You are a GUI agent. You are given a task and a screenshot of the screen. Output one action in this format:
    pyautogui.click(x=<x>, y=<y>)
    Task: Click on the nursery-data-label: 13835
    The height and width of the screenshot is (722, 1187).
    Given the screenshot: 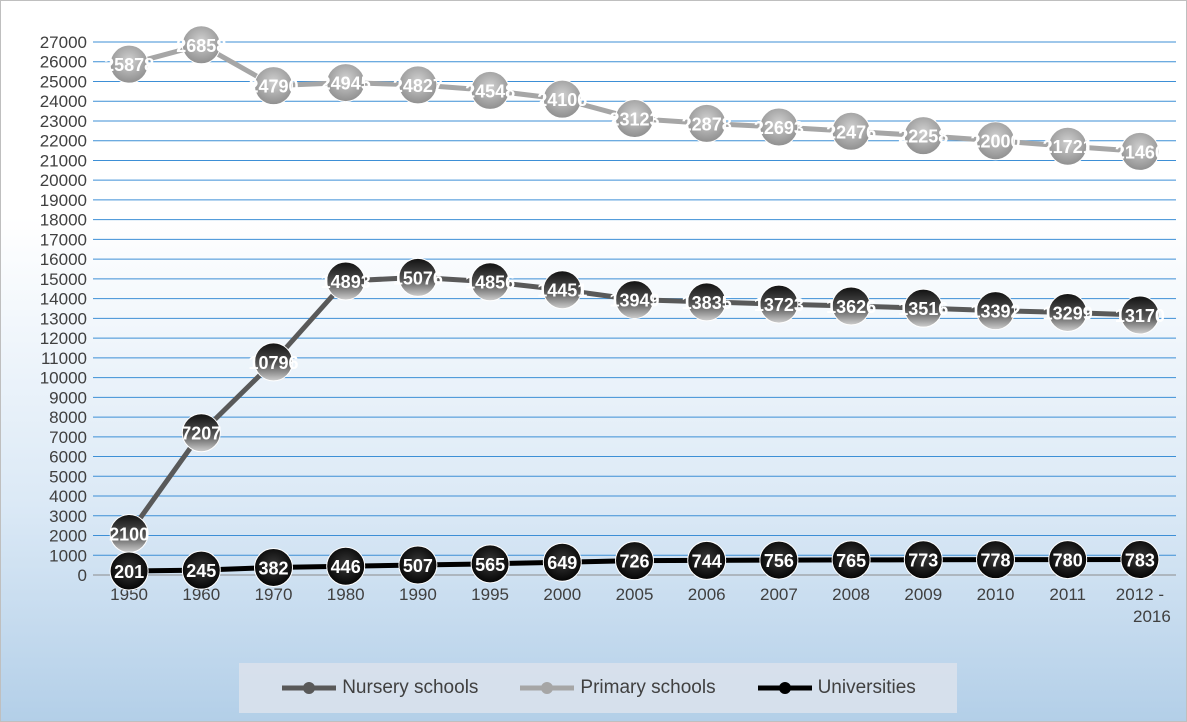 What is the action you would take?
    pyautogui.click(x=707, y=303)
    